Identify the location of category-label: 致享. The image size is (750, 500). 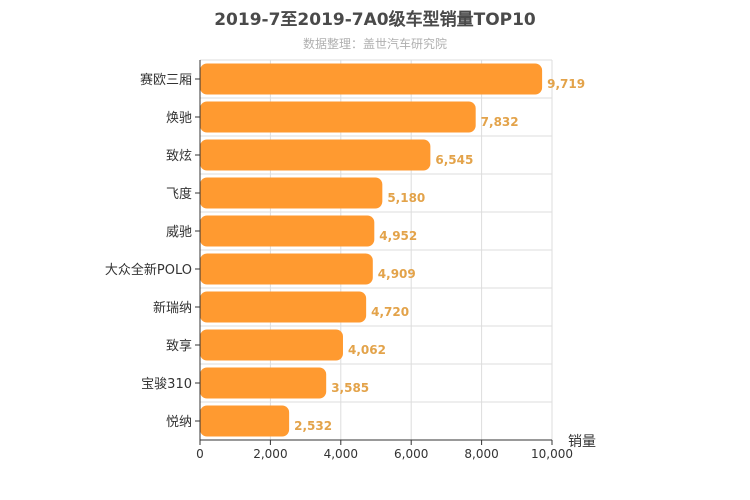
(179, 346).